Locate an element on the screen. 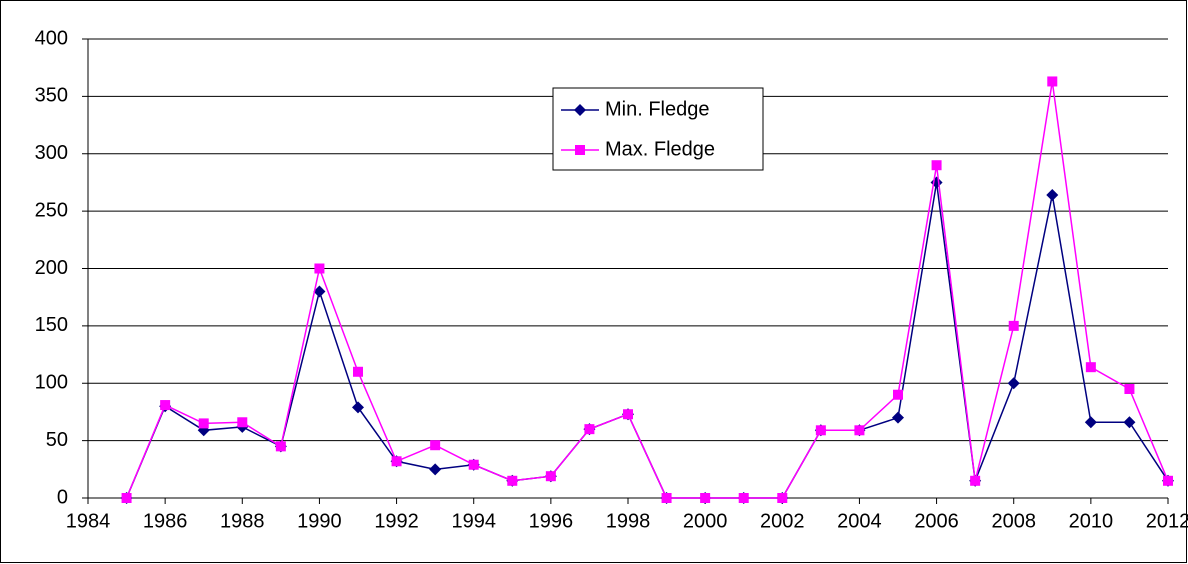  x-tick-label: 2010 is located at coordinates (1091, 521).